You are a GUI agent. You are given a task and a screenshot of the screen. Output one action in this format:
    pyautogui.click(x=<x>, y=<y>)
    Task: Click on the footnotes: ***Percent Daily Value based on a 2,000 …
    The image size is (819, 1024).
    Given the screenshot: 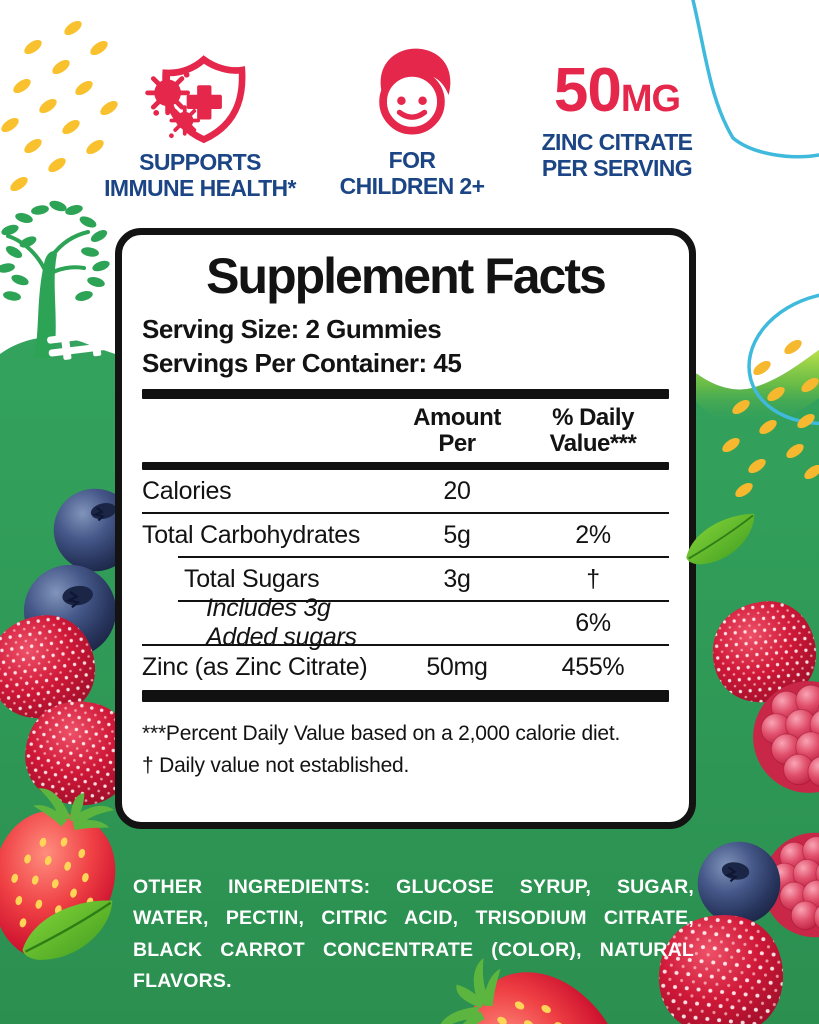 What is the action you would take?
    pyautogui.click(x=405, y=749)
    